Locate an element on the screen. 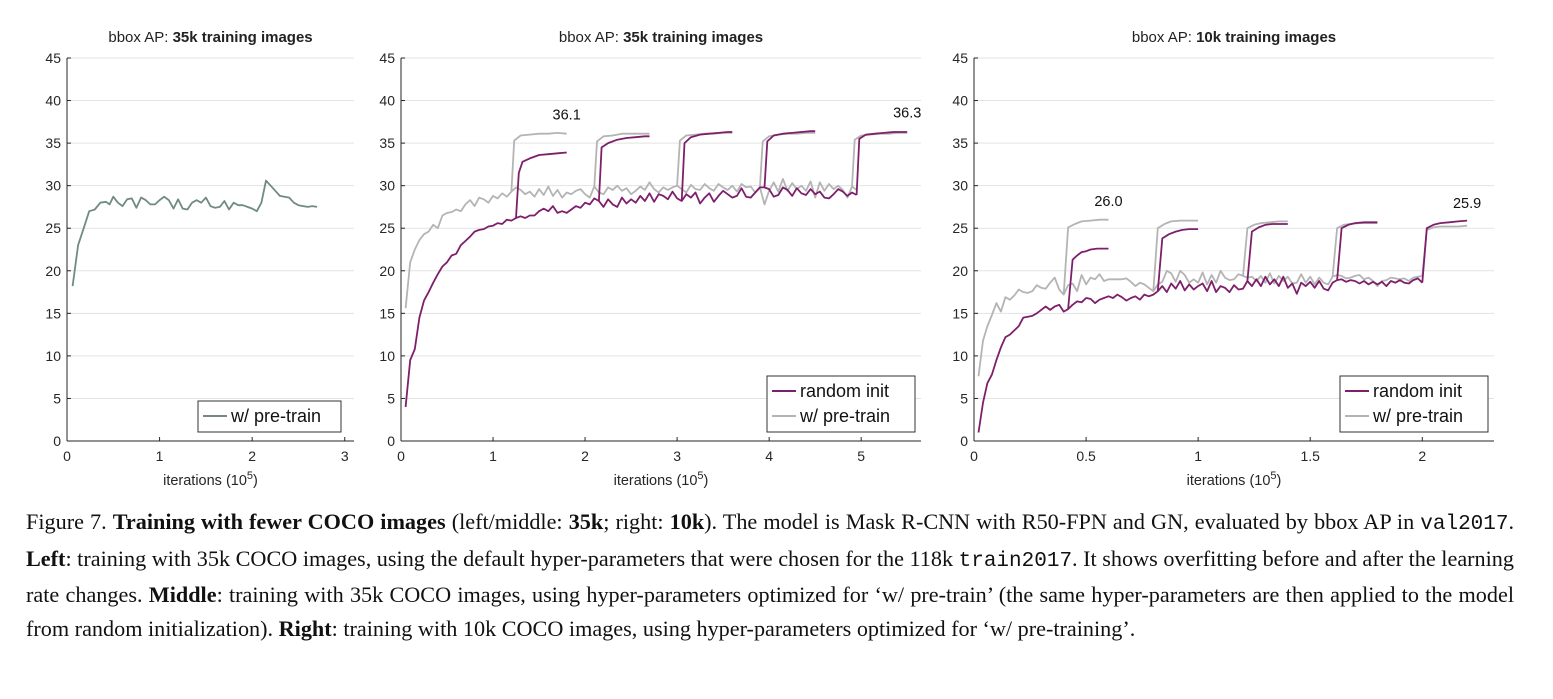 The width and height of the screenshot is (1553, 699). caption-label: Figure 7. is located at coordinates (69, 521).